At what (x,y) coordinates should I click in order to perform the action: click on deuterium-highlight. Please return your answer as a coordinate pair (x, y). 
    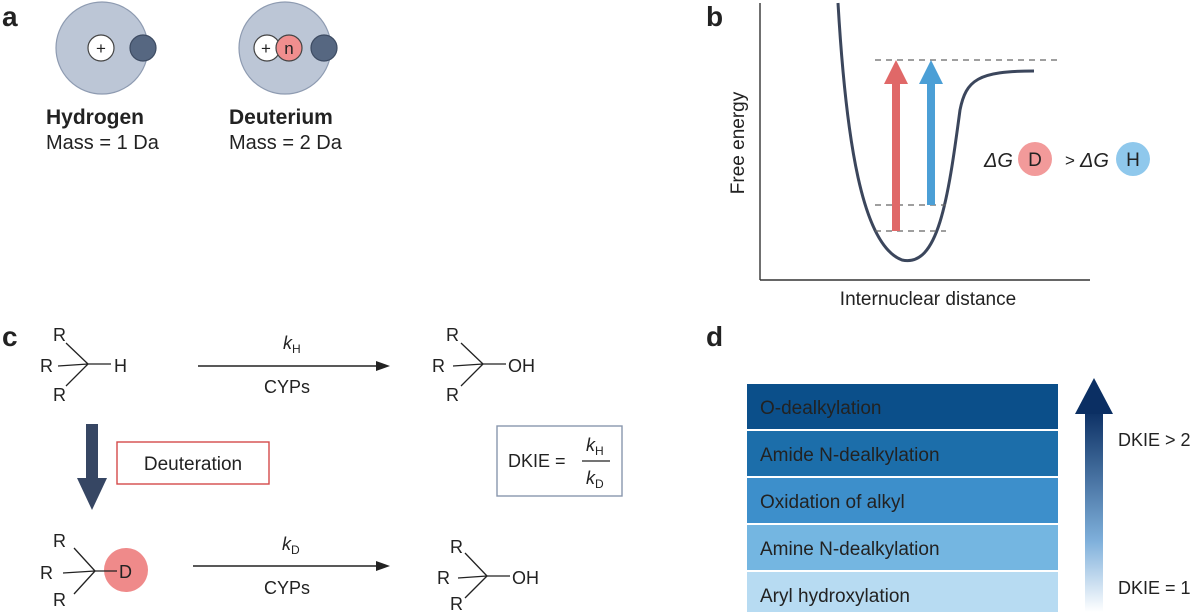
    Looking at the image, I should click on (126, 570).